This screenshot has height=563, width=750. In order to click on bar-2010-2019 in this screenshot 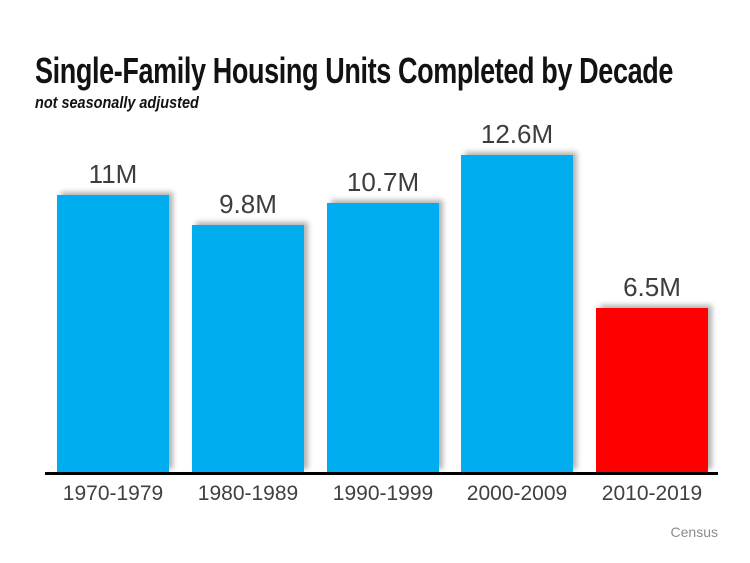, I will do `click(652, 390)`.